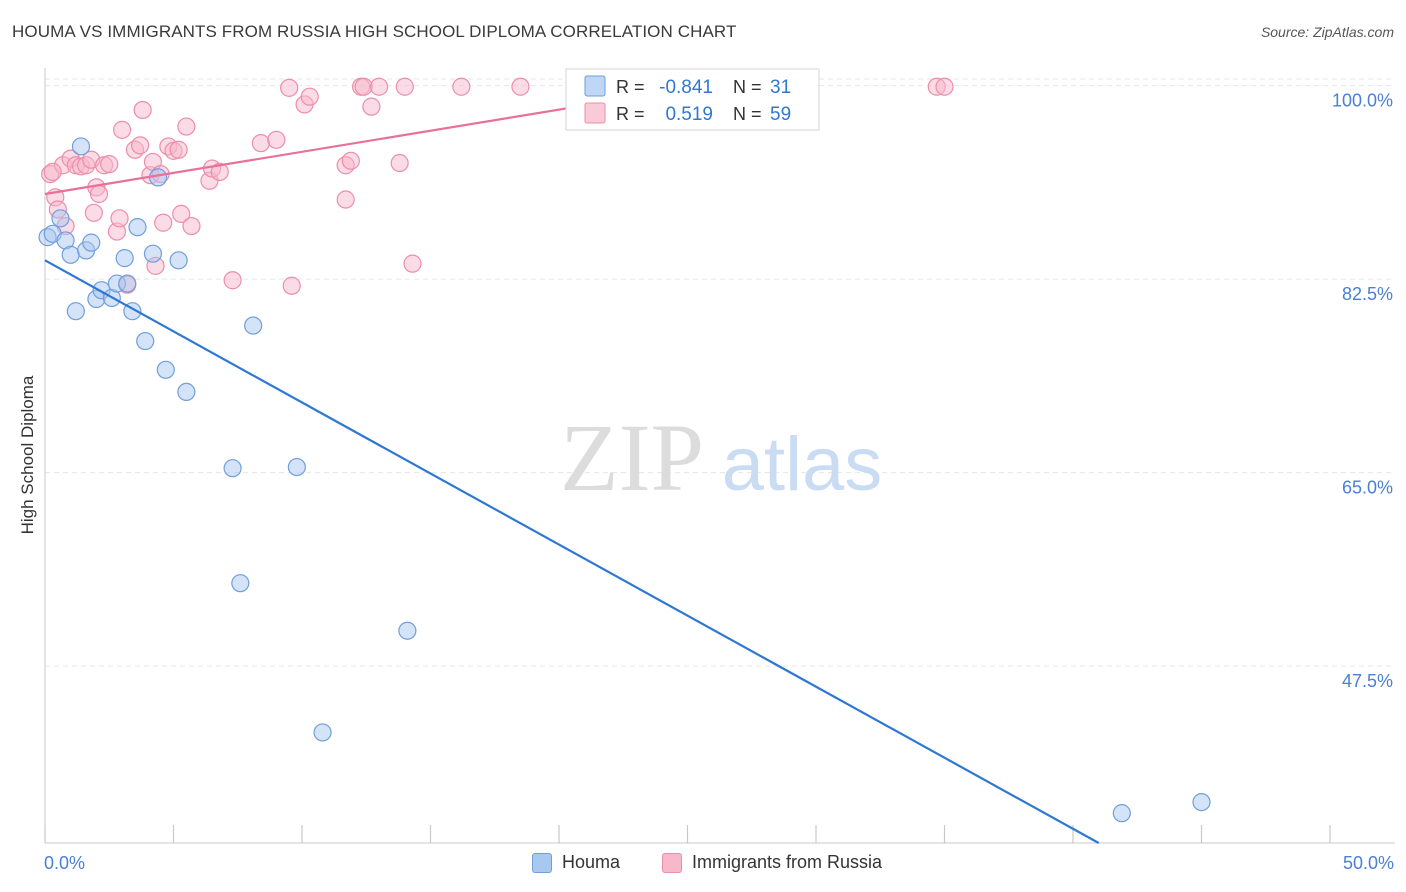 This screenshot has width=1406, height=892. Describe the element at coordinates (686, 87) in the screenshot. I see `stats-r-value: -0.841` at that location.